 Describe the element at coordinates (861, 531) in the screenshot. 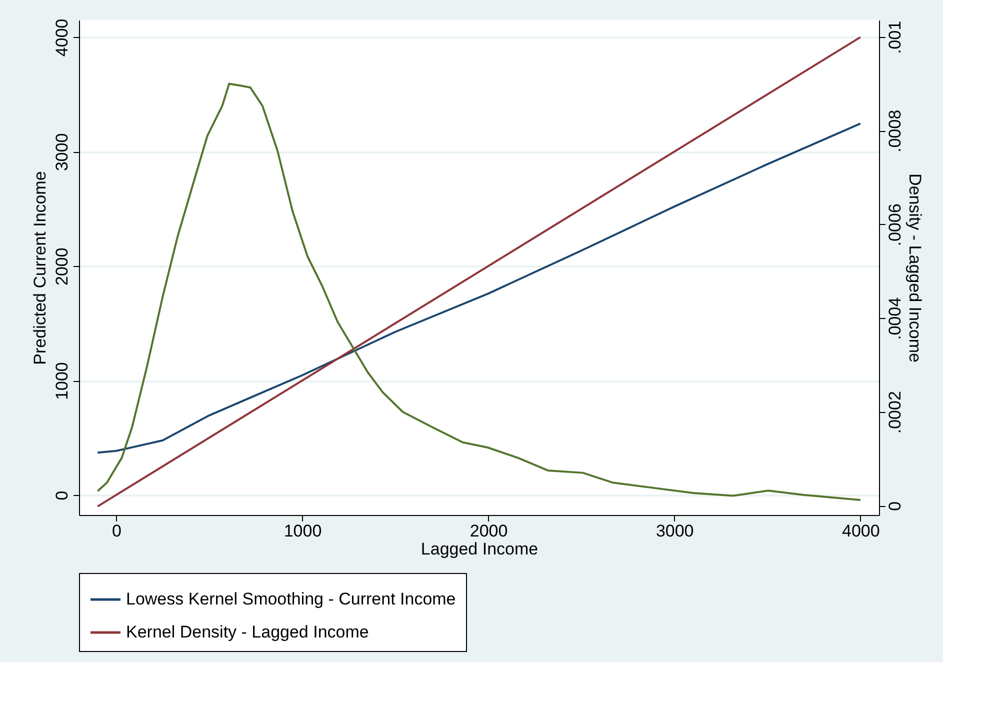

I see `x-tick-label: 4000` at that location.